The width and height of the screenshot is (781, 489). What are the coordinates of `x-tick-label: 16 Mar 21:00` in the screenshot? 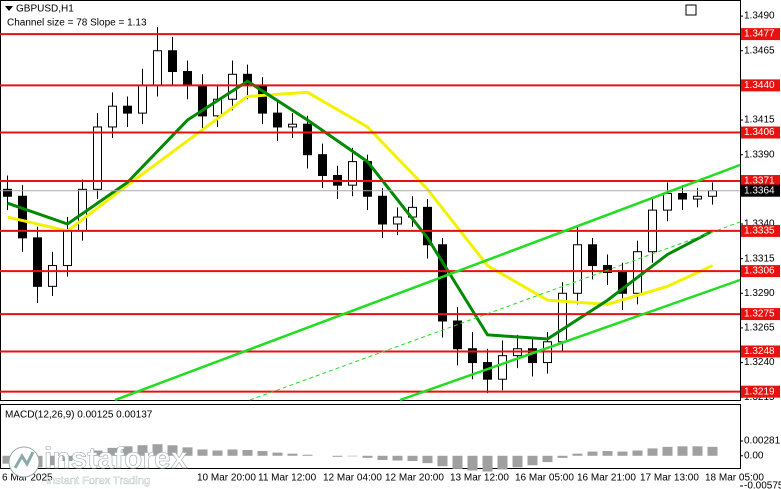 It's located at (606, 478).